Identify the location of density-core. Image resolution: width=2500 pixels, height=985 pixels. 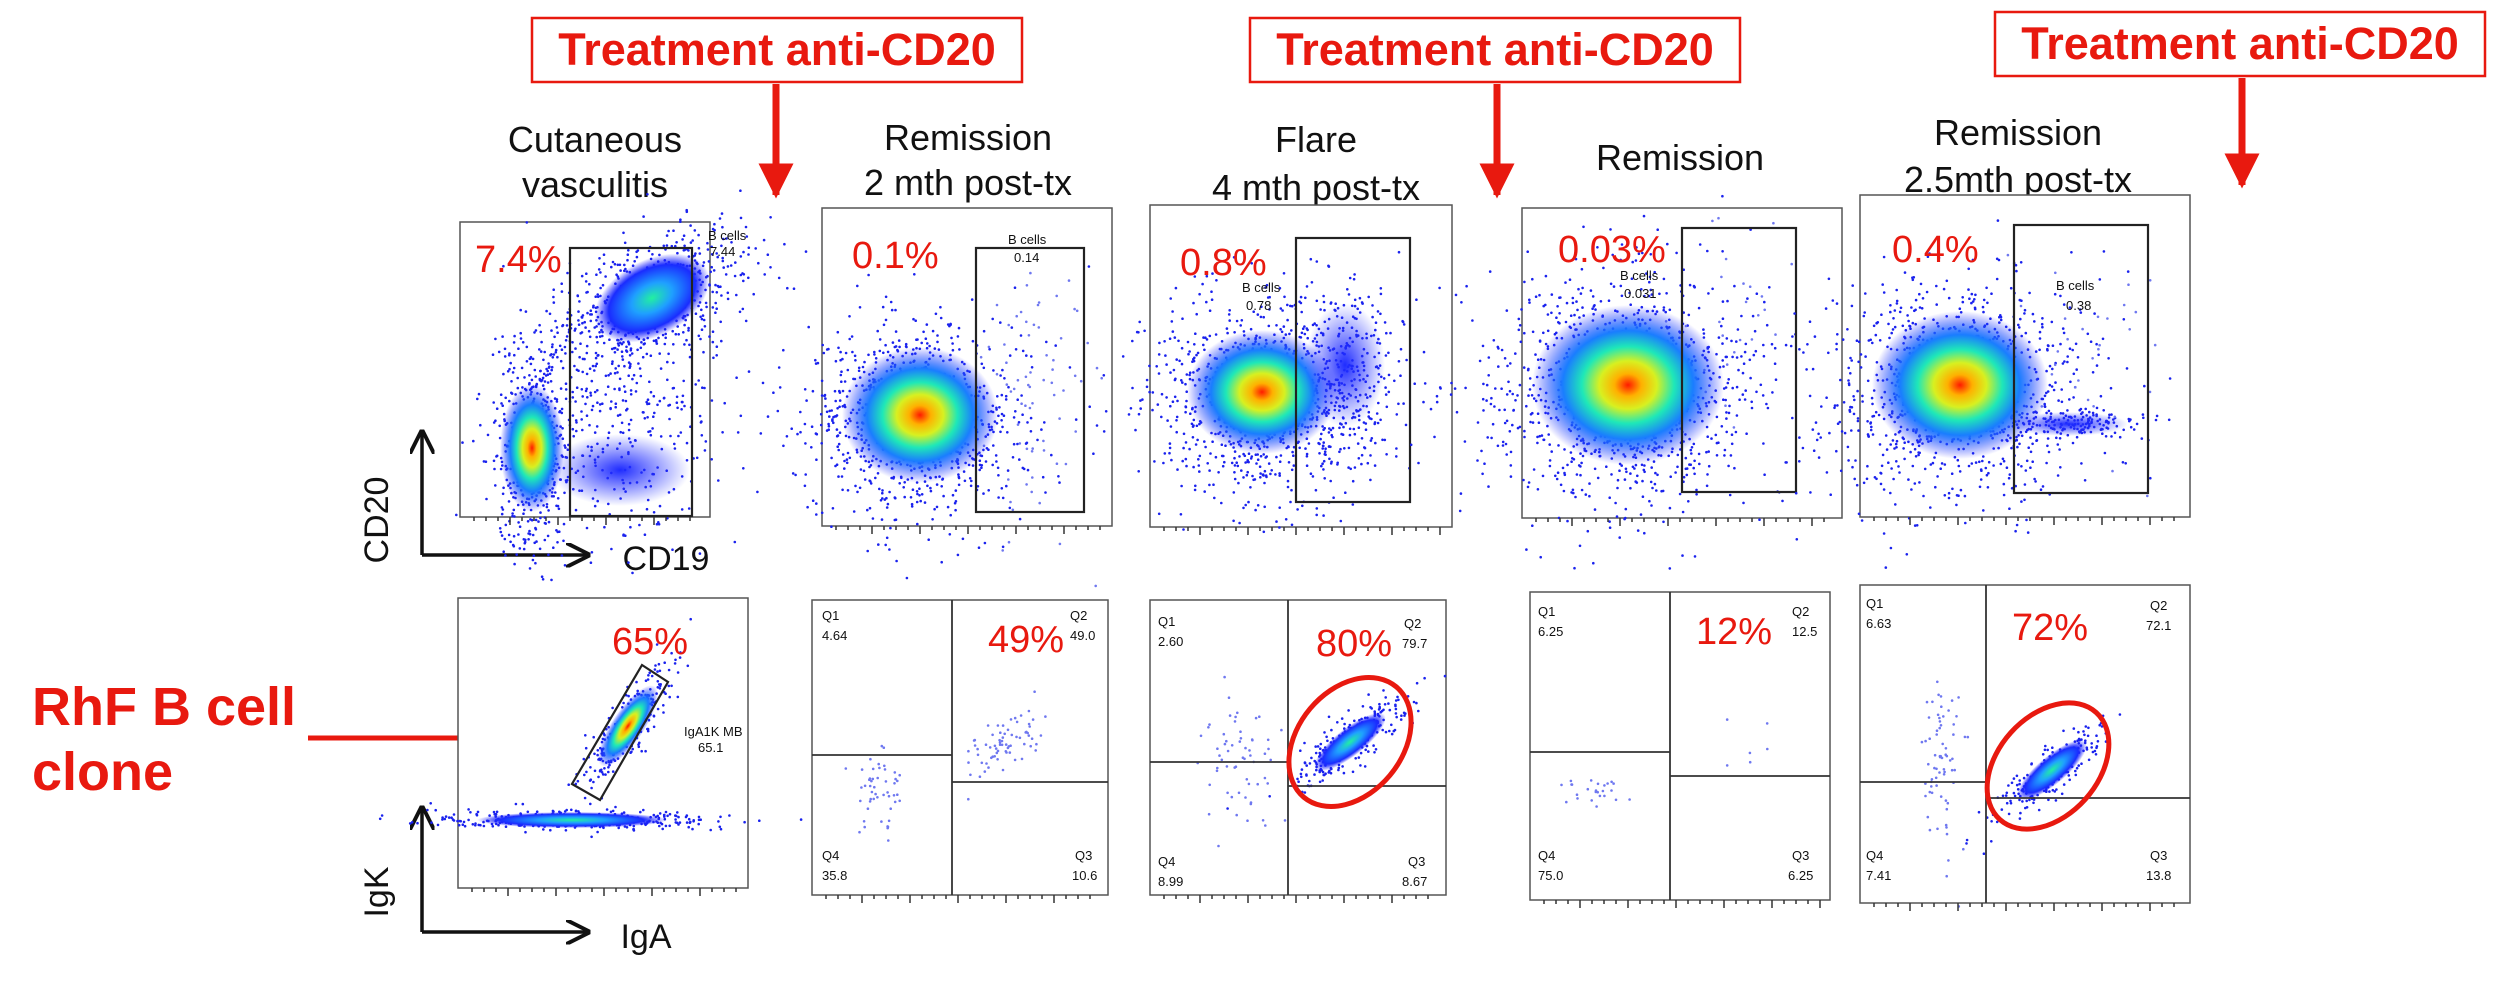
(652, 298).